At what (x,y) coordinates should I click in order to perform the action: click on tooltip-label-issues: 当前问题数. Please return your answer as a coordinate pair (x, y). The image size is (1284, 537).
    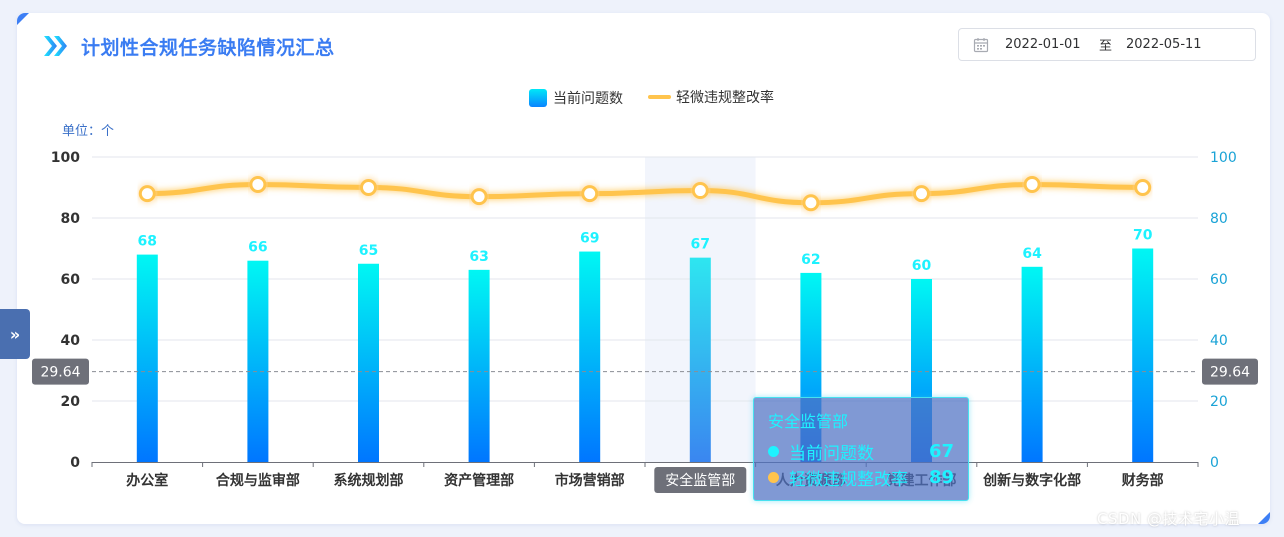
    Looking at the image, I should click on (831, 453).